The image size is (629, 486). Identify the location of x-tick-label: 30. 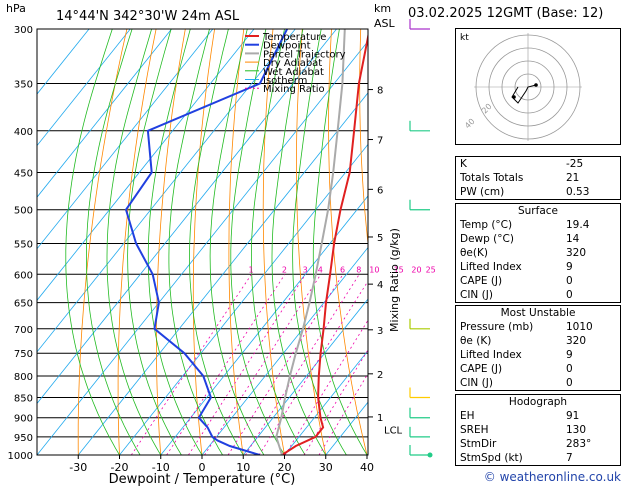
(326, 467).